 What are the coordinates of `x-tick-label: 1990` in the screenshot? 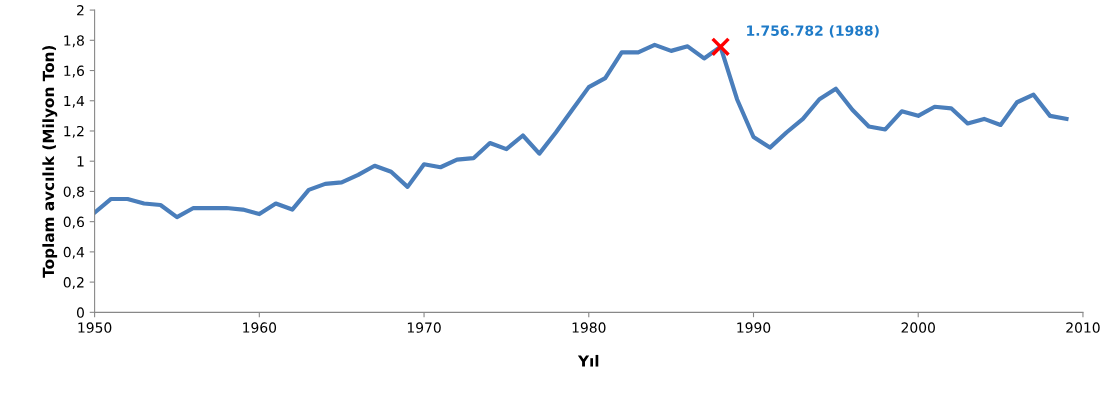 It's located at (754, 327).